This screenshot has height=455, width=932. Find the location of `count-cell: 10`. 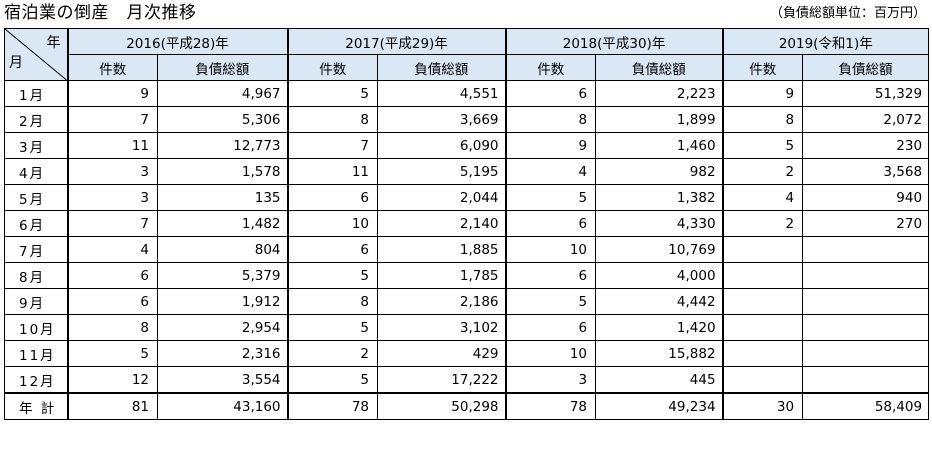

count-cell: 10 is located at coordinates (332, 223).